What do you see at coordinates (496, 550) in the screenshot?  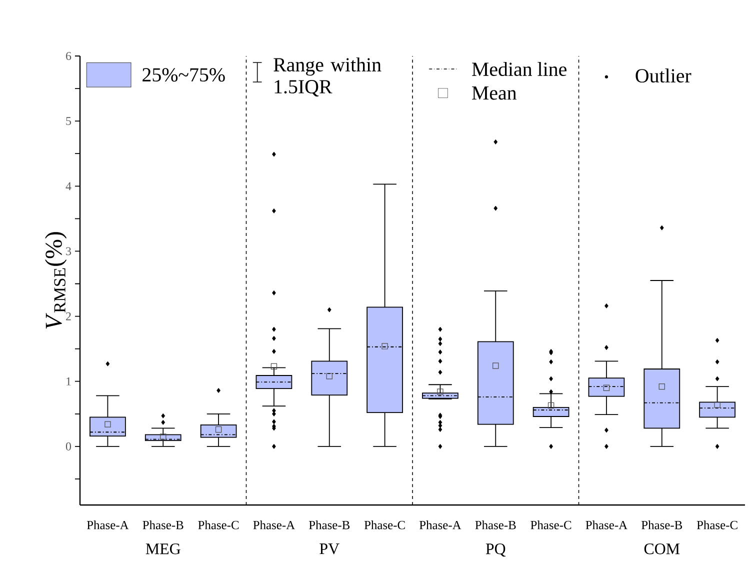 I see `text: PQ` at bounding box center [496, 550].